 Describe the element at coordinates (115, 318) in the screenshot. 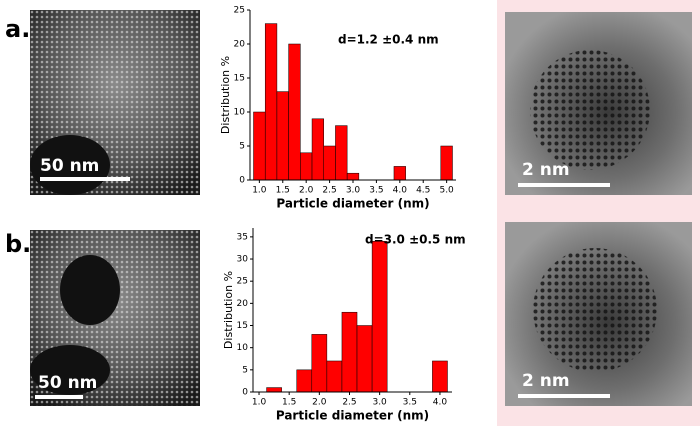

I see `sem-image-b` at that location.